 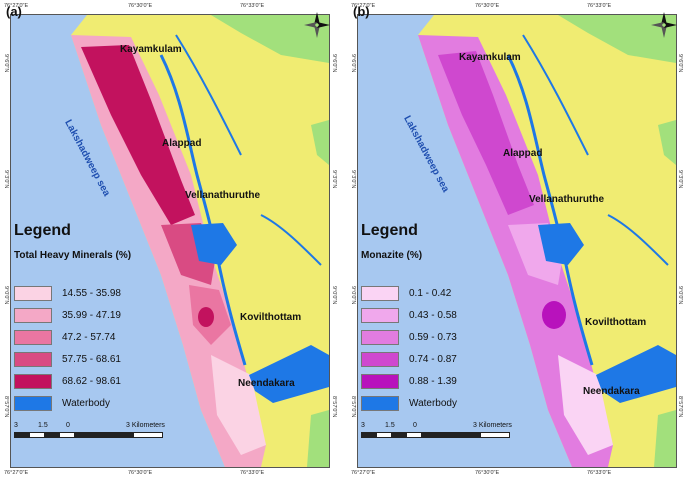 What do you see at coordinates (145, 425) in the screenshot?
I see `scale-label: 3 Kilometers` at bounding box center [145, 425].